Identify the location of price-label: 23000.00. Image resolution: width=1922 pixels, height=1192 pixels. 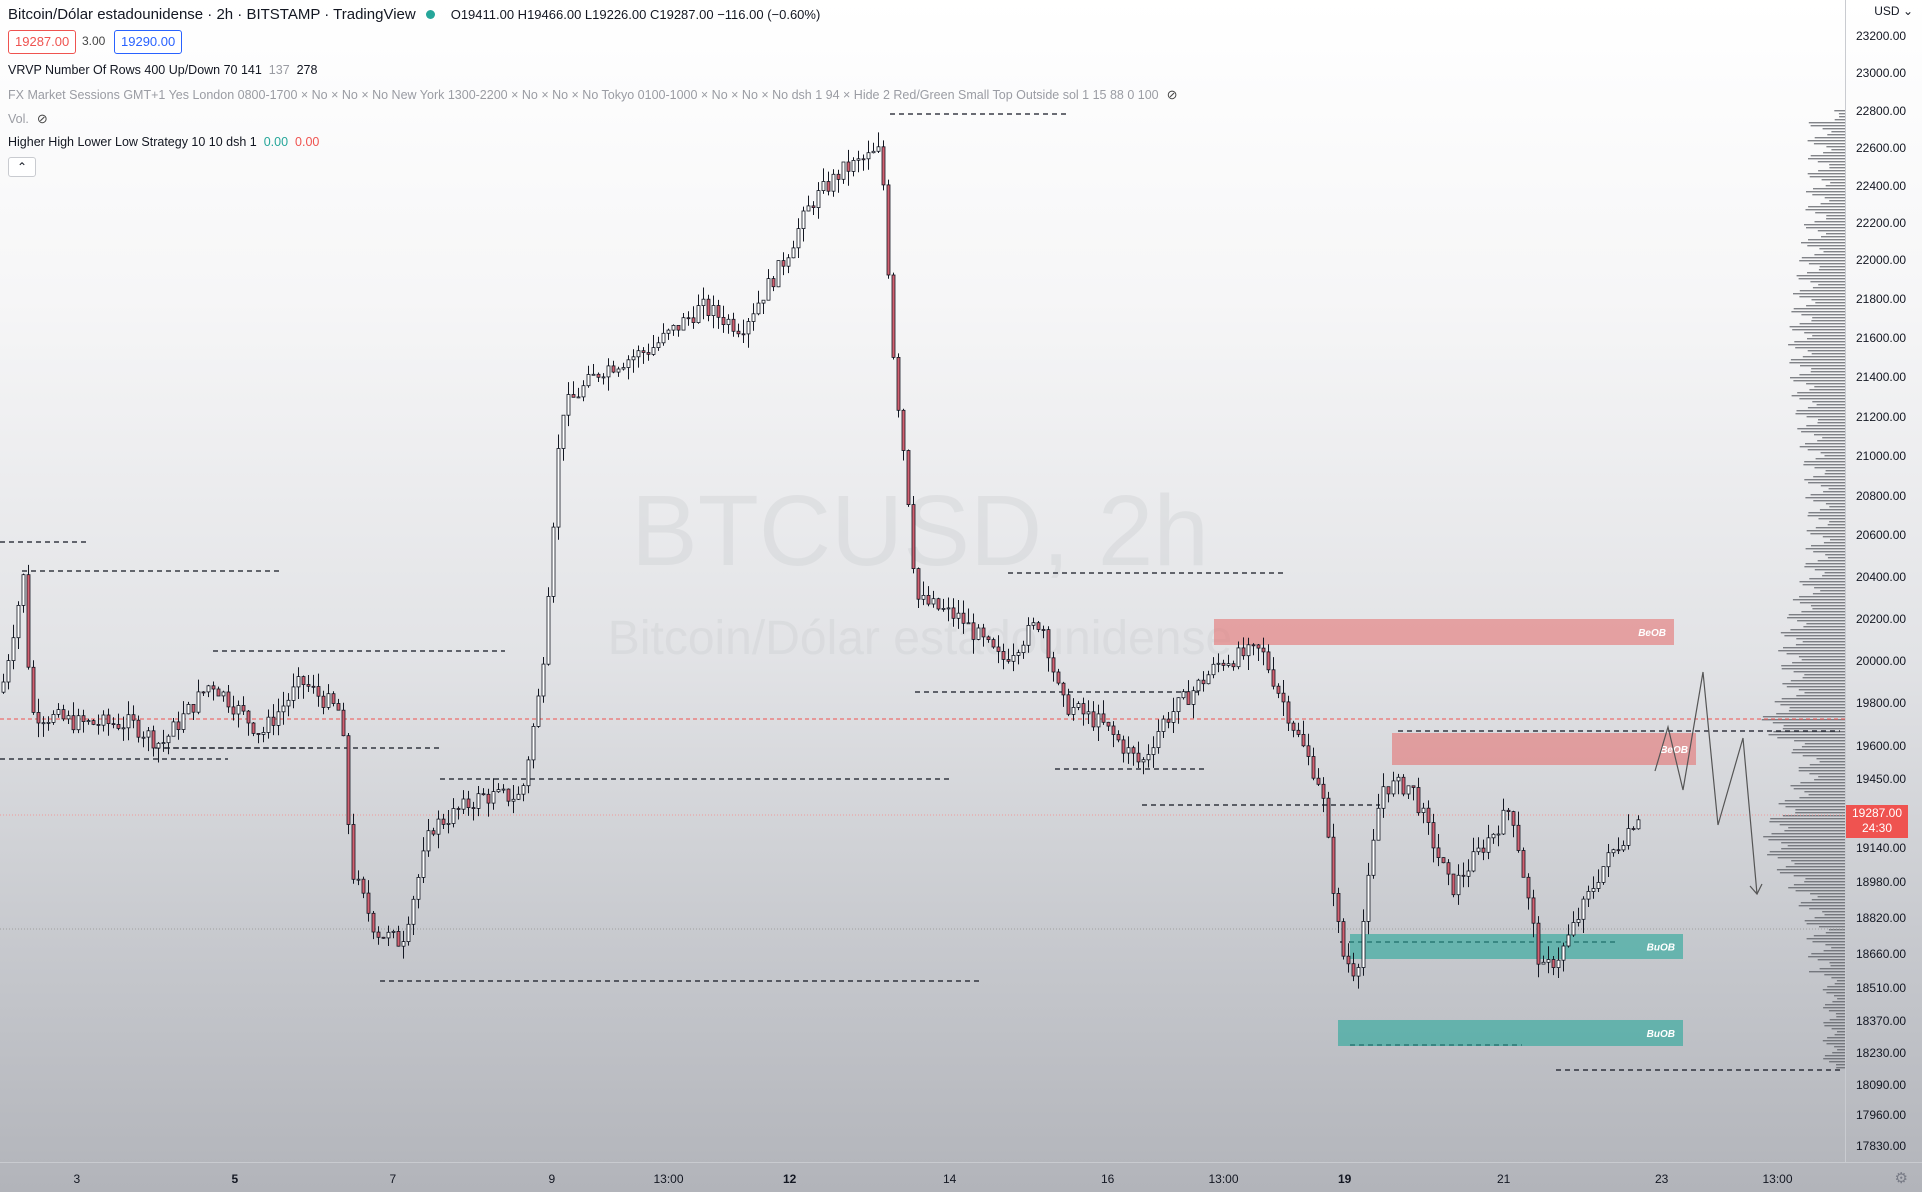
(1881, 73).